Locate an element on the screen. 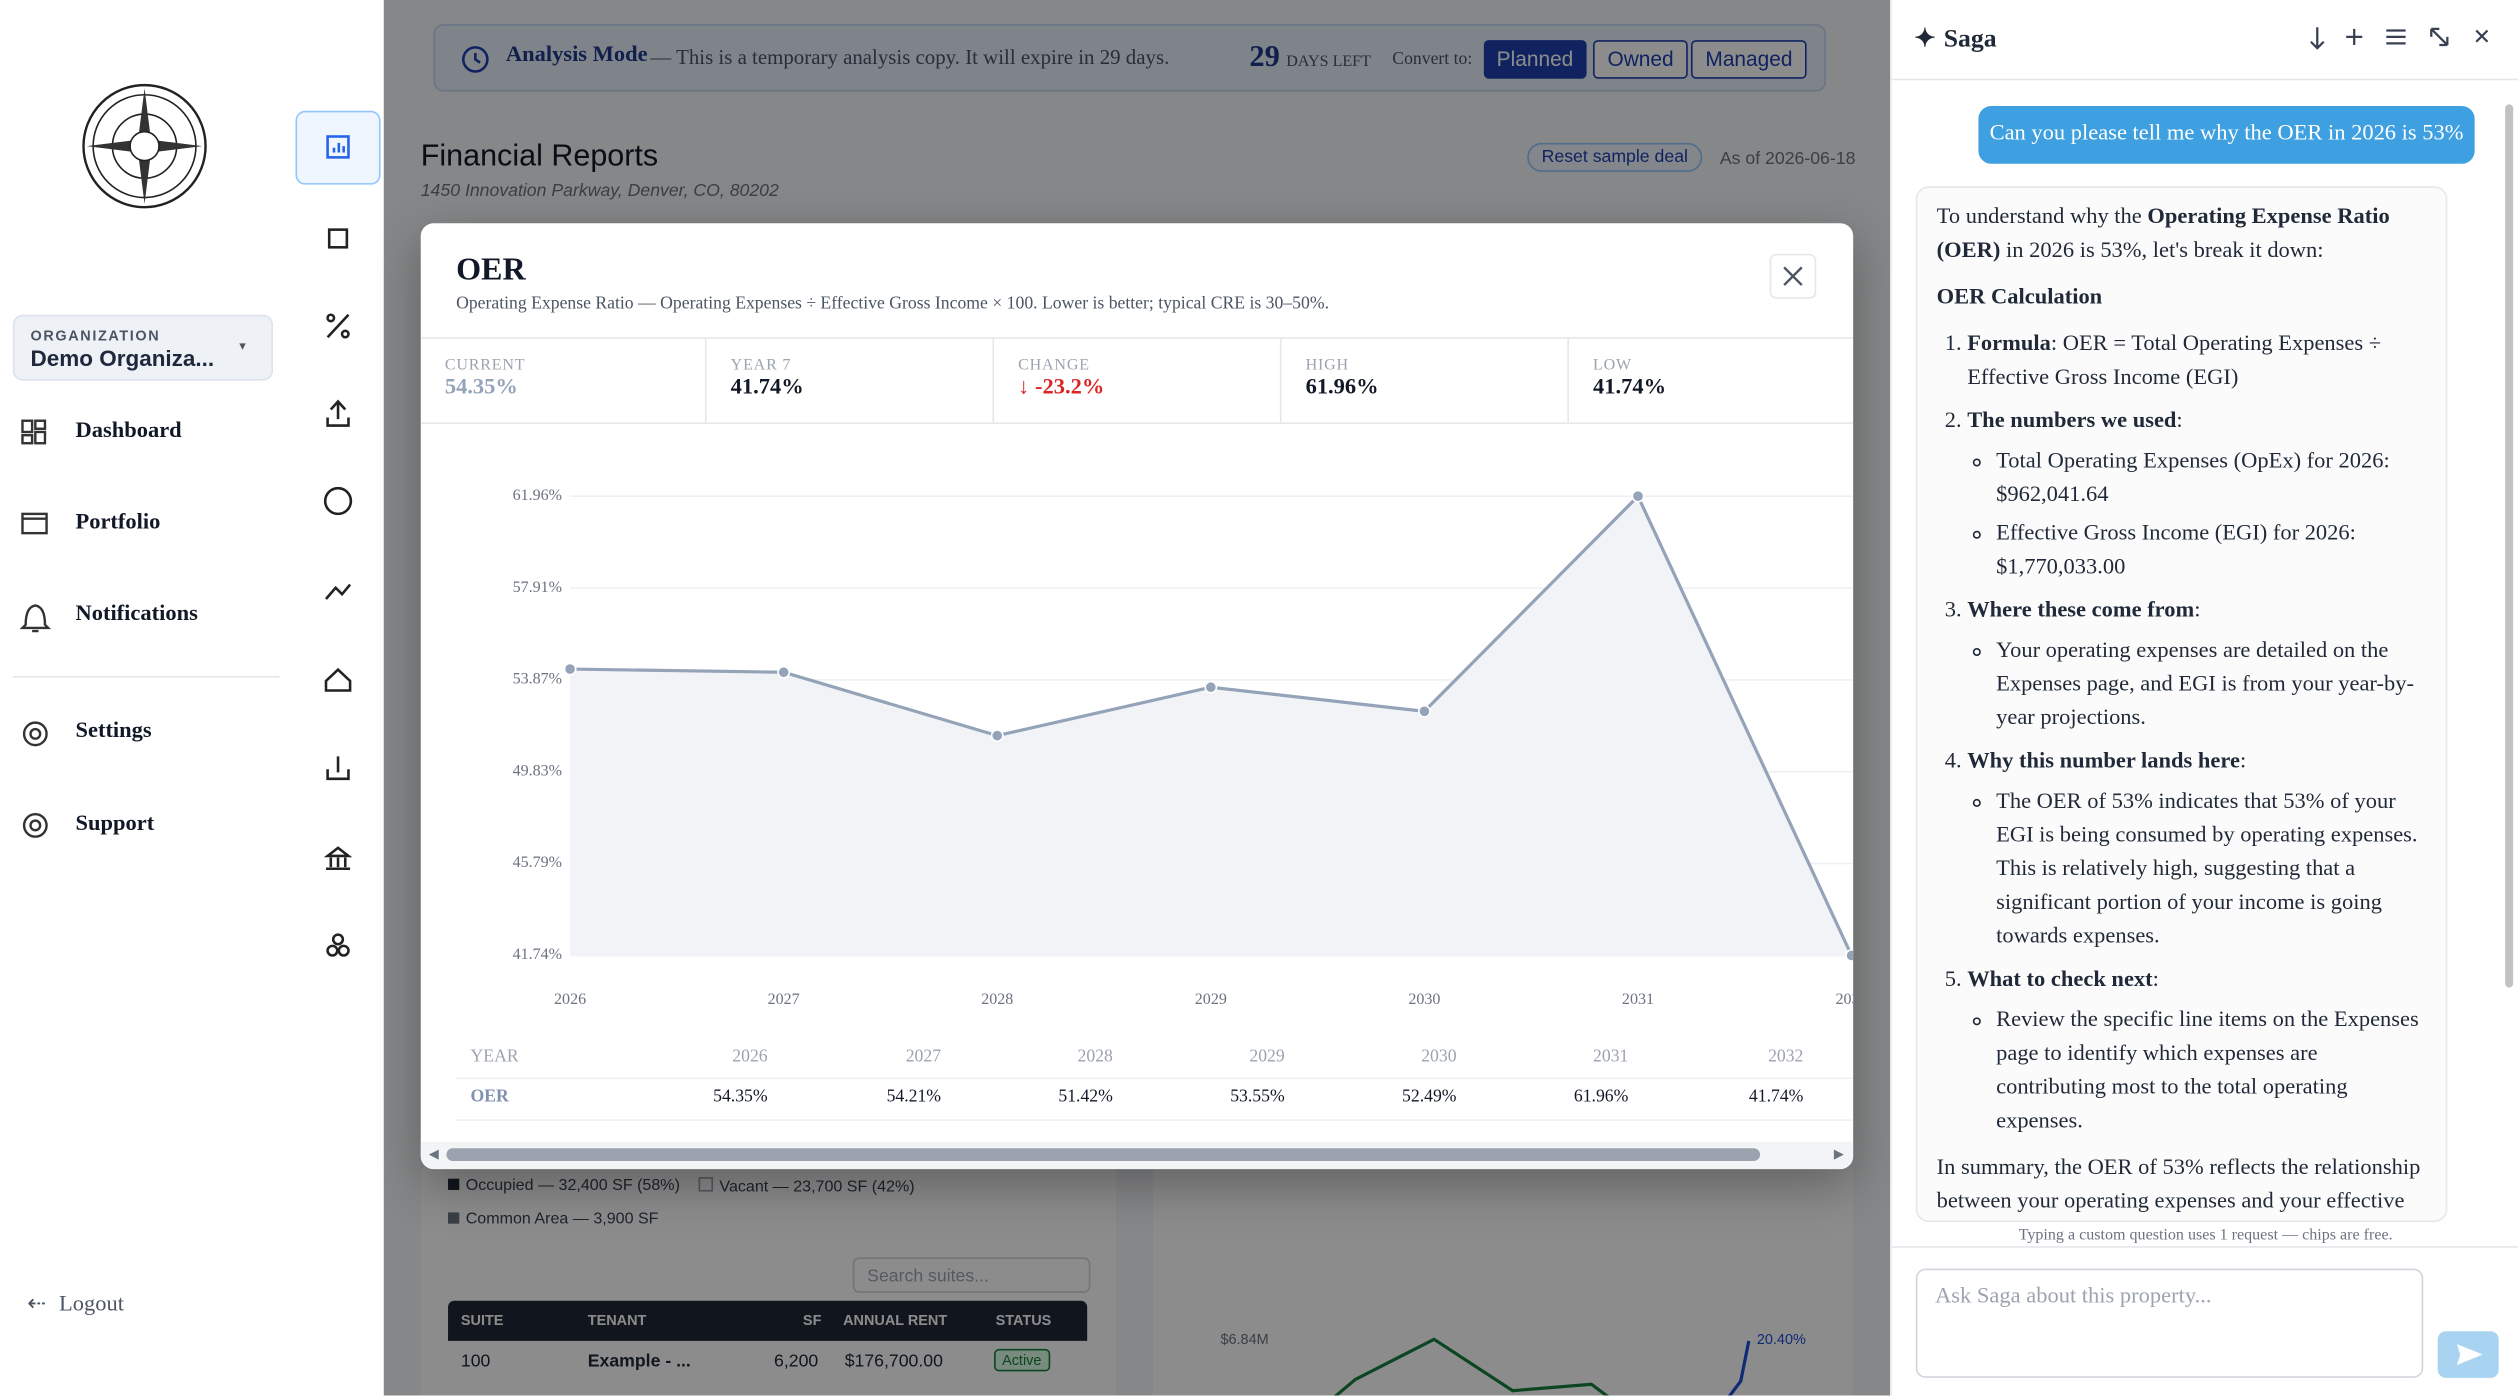  stat-label: HIGH is located at coordinates (1327, 365).